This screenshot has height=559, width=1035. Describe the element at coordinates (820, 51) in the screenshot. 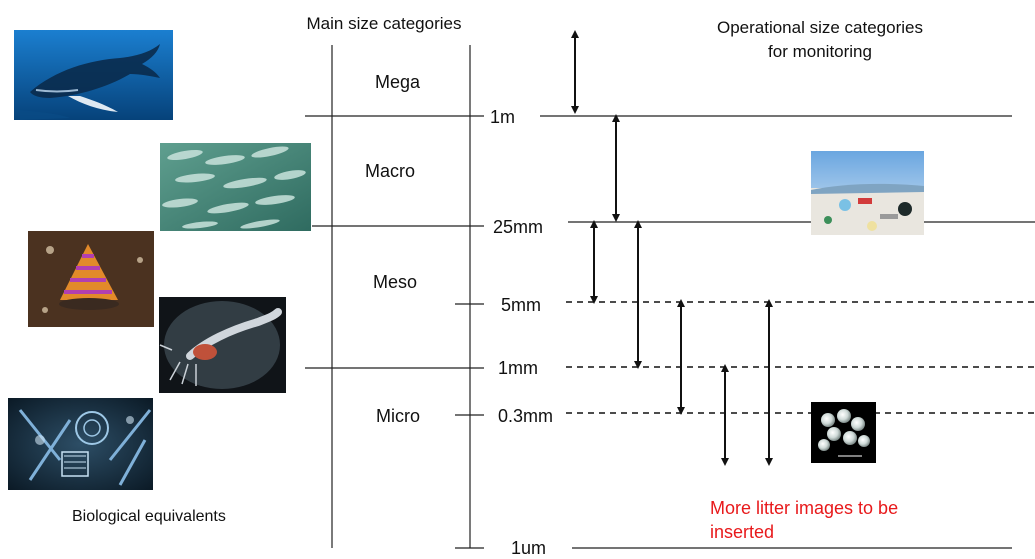

I see `operational-categories-header-line2: for monitoring` at that location.